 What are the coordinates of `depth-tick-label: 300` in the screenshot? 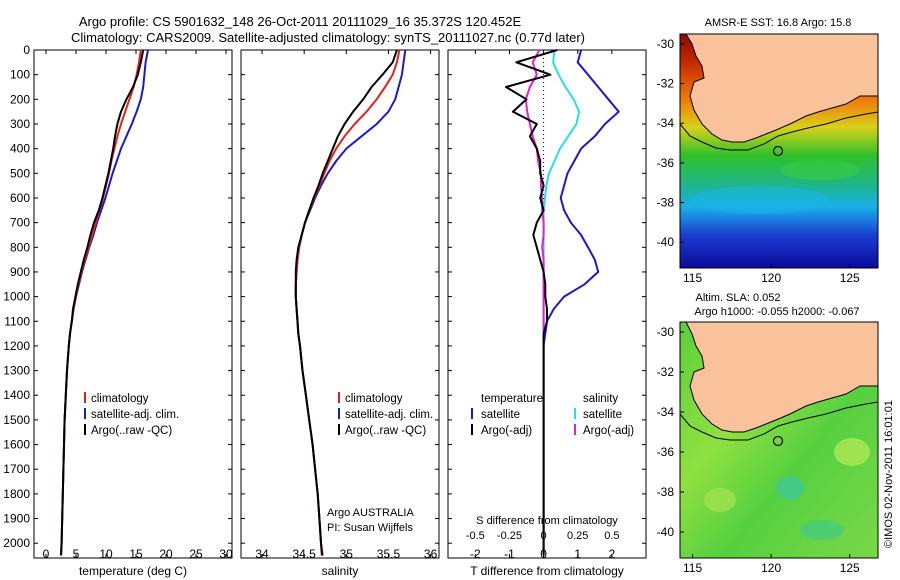 It's located at (20, 124).